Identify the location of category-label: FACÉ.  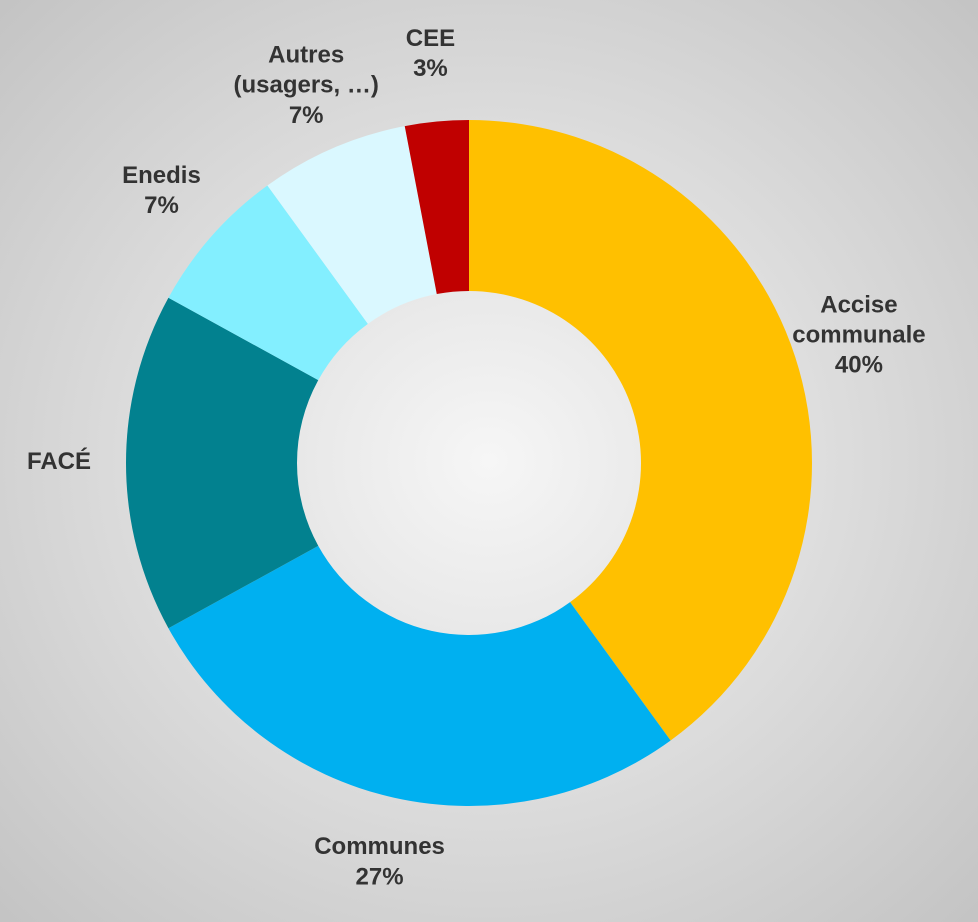
(59, 461).